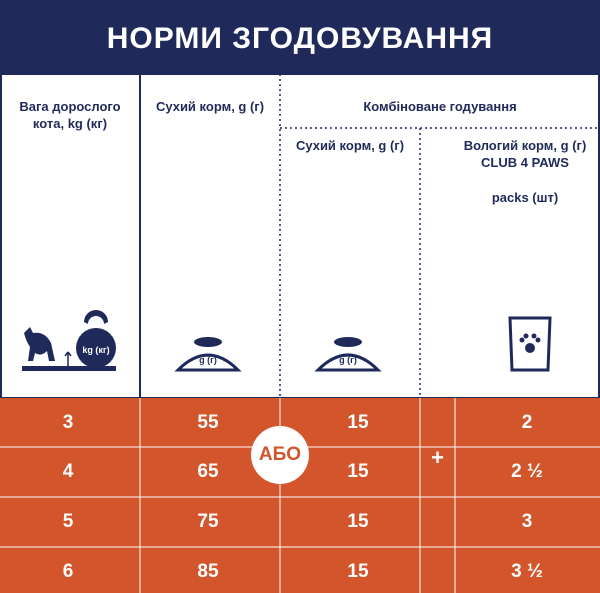  I want to click on header-cell: packs (шт), so click(525, 197).